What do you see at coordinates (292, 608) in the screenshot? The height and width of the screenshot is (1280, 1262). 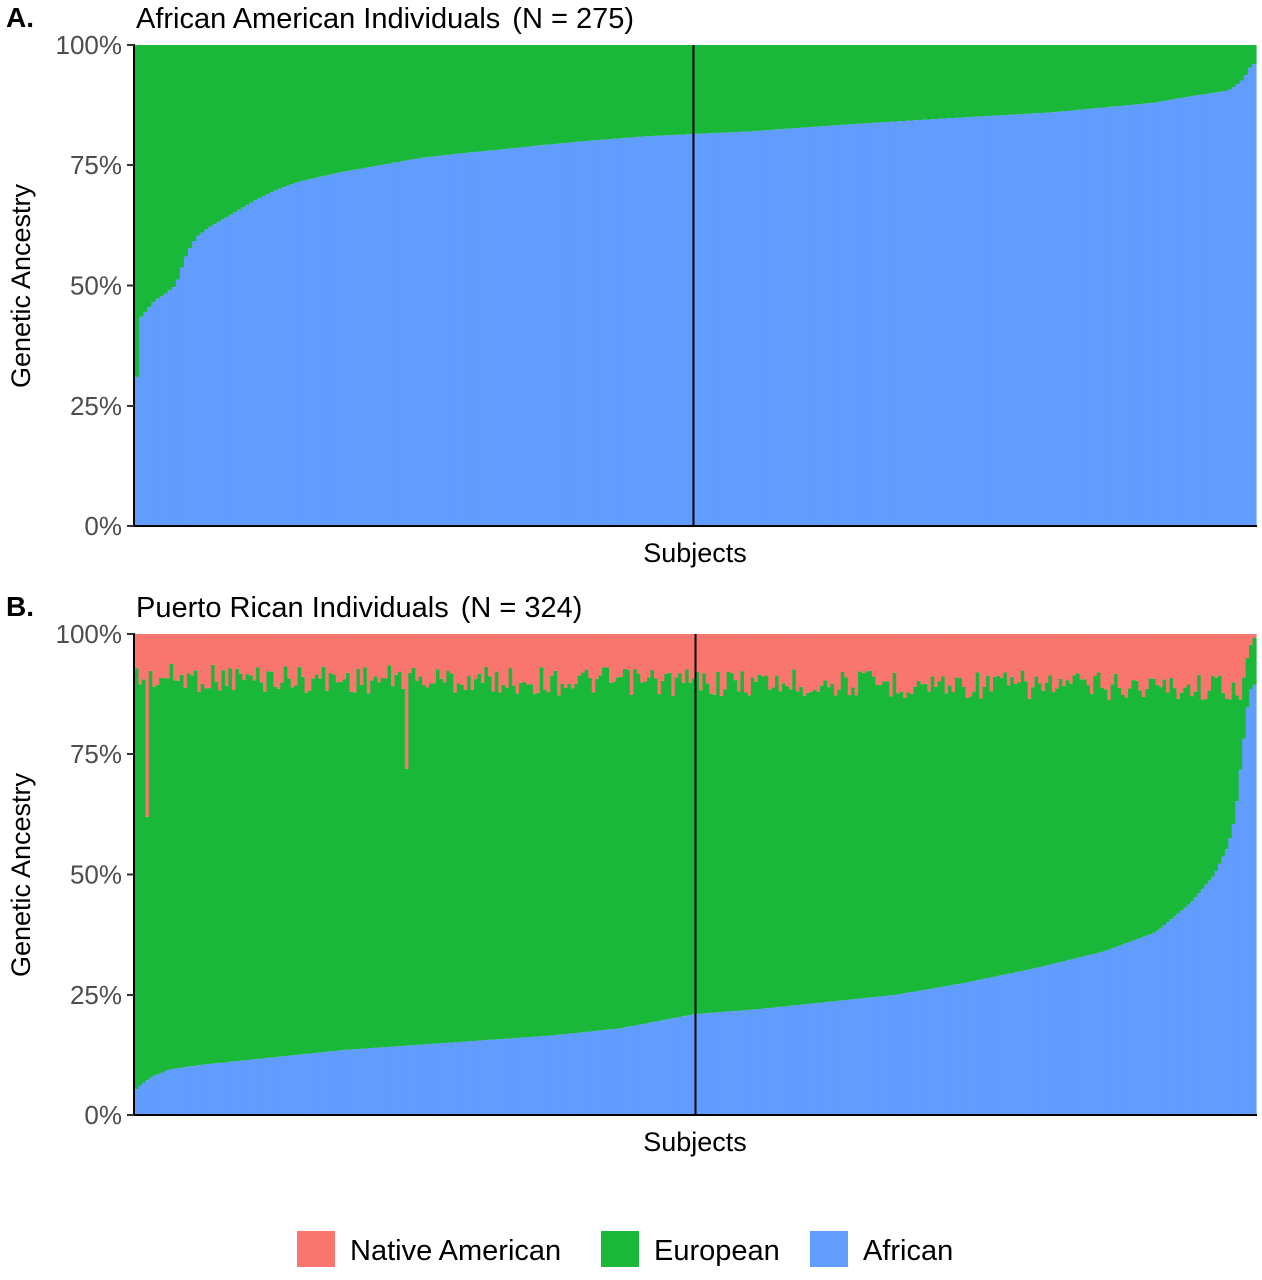 I see `panel-b-title: Puerto Rican Individuals` at bounding box center [292, 608].